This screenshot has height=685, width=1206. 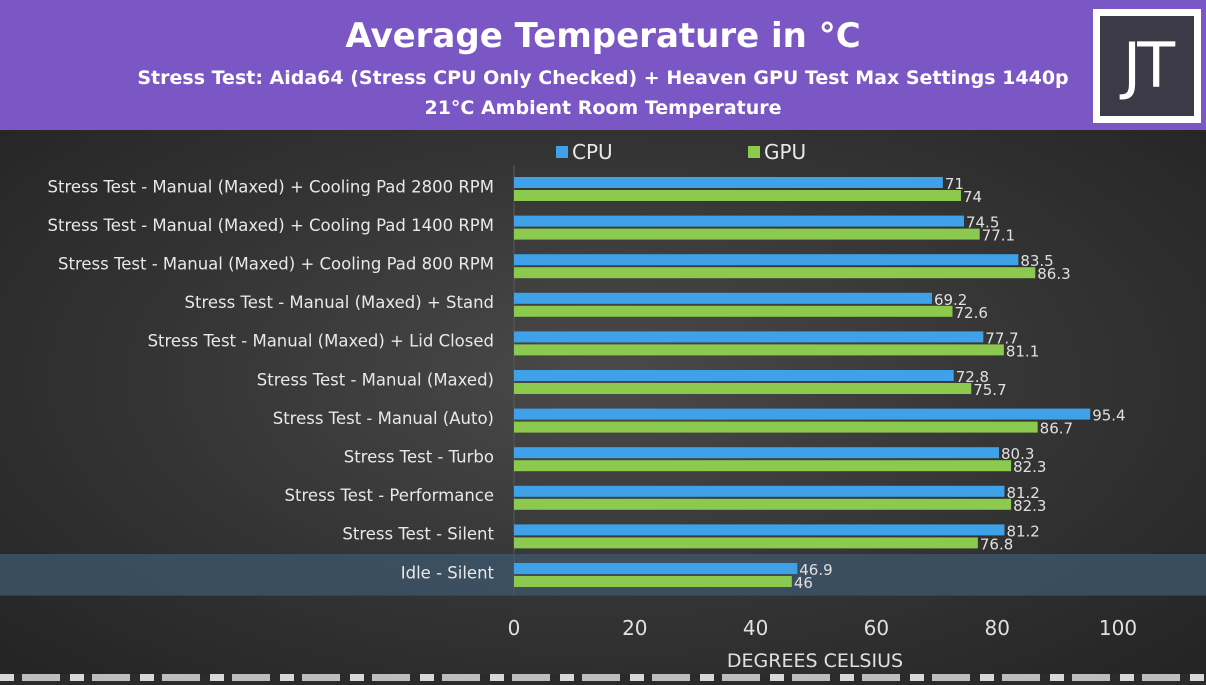 What do you see at coordinates (340, 302) in the screenshot?
I see `category-label: Stress Test - Manual (Maxed) + Stand` at bounding box center [340, 302].